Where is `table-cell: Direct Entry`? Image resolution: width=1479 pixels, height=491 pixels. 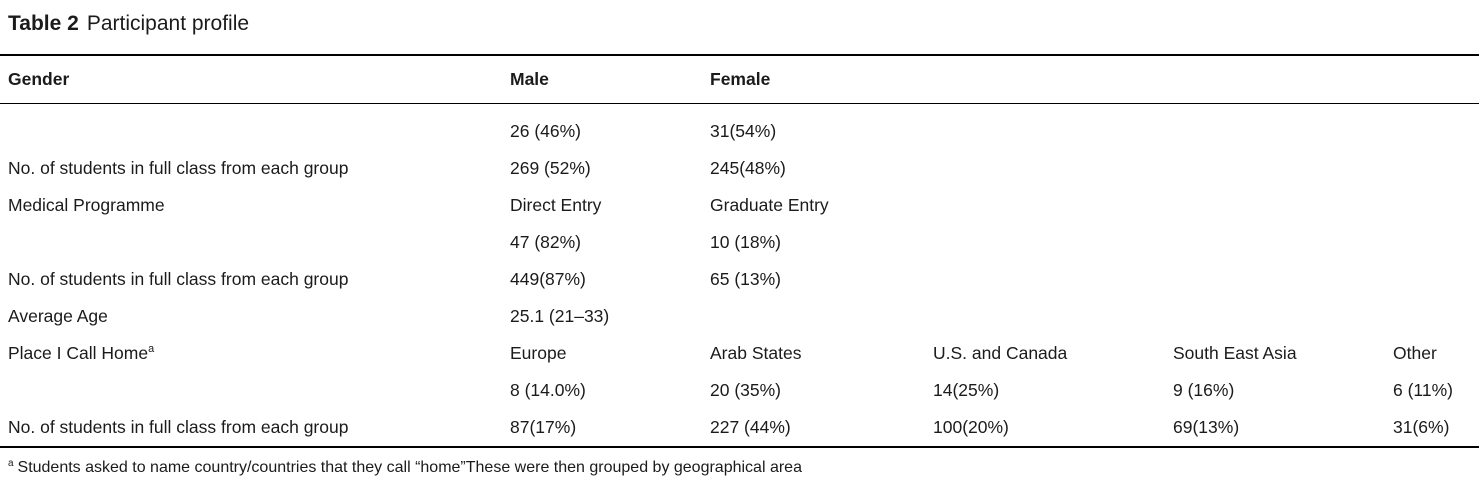 table-cell: Direct Entry is located at coordinates (556, 205).